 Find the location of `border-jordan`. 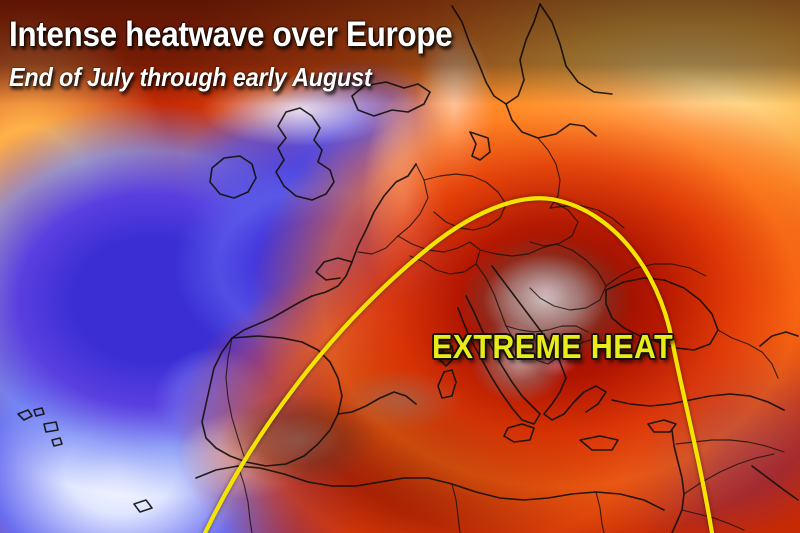

border-jordan is located at coordinates (713, 520).